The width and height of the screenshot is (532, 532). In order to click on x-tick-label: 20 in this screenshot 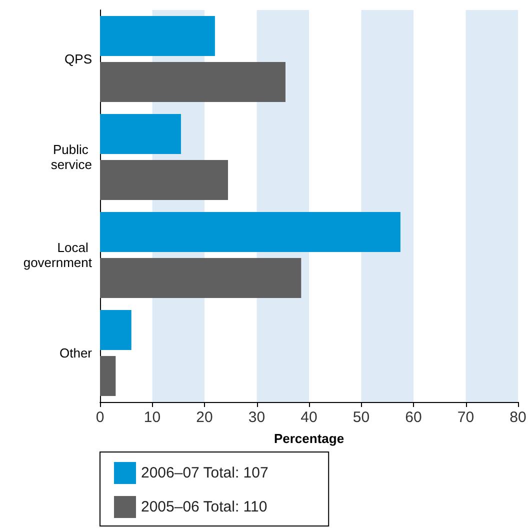, I will do `click(204, 417)`.